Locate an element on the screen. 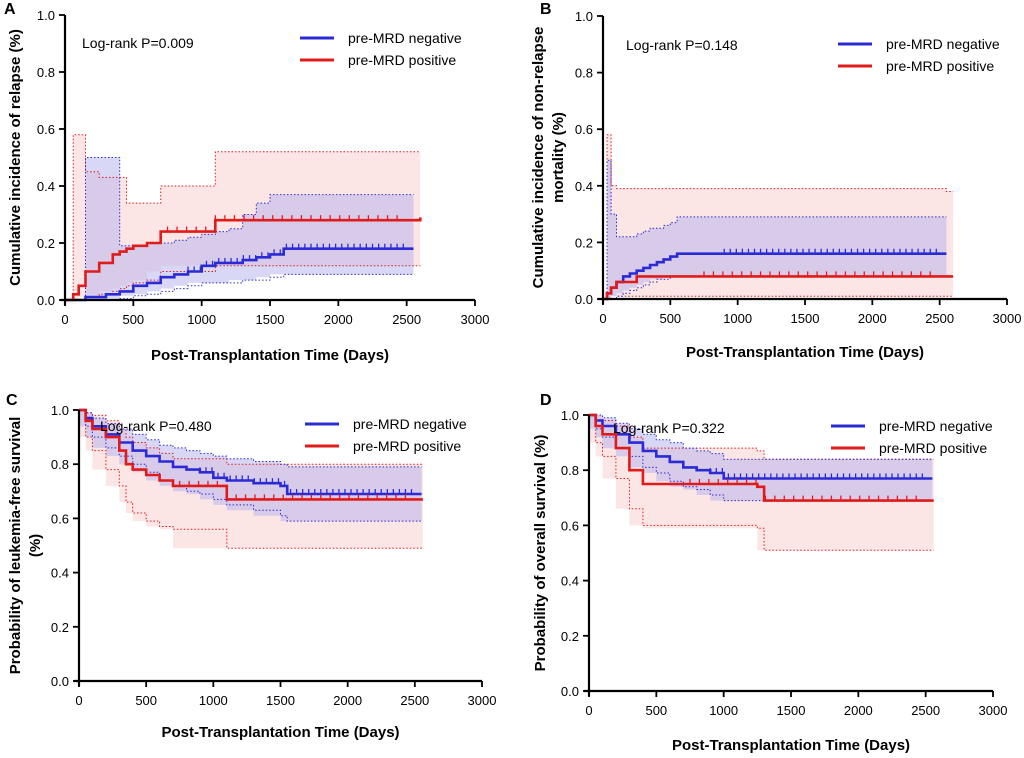  y-axis-title-line: (%) is located at coordinates (35, 545).